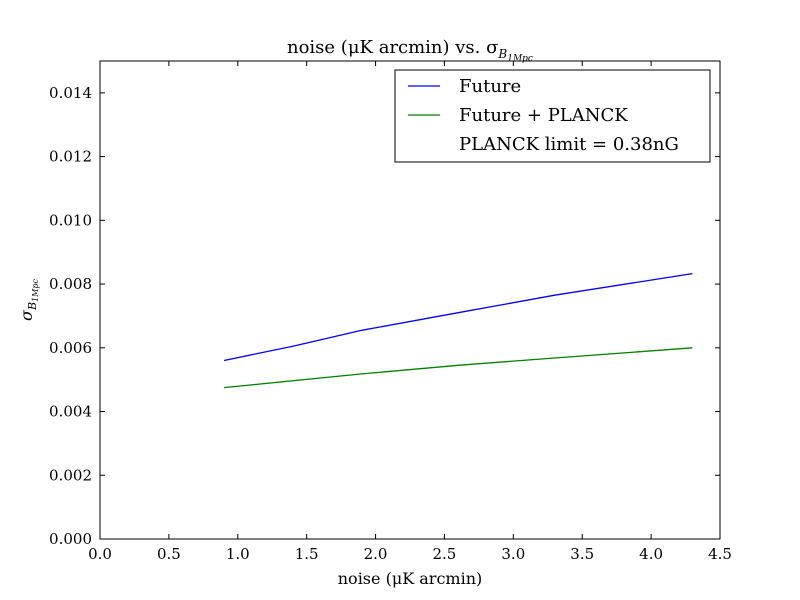 The width and height of the screenshot is (800, 600). Describe the element at coordinates (70, 348) in the screenshot. I see `y-tick-label: 0.006` at that location.